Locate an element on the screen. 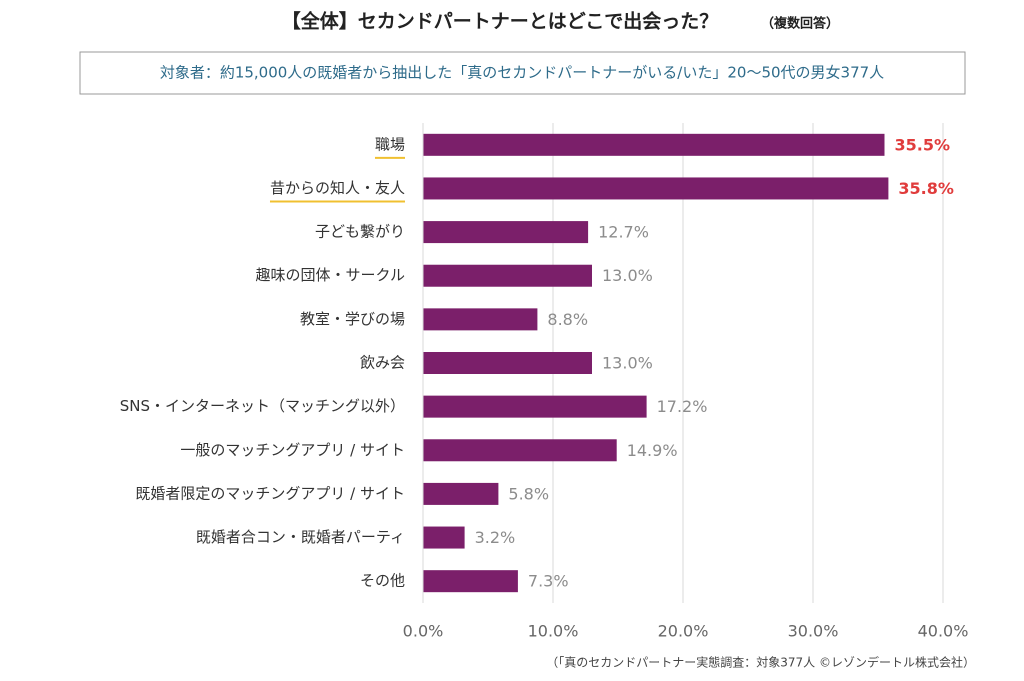  y-tick-label: 職場 is located at coordinates (390, 144).